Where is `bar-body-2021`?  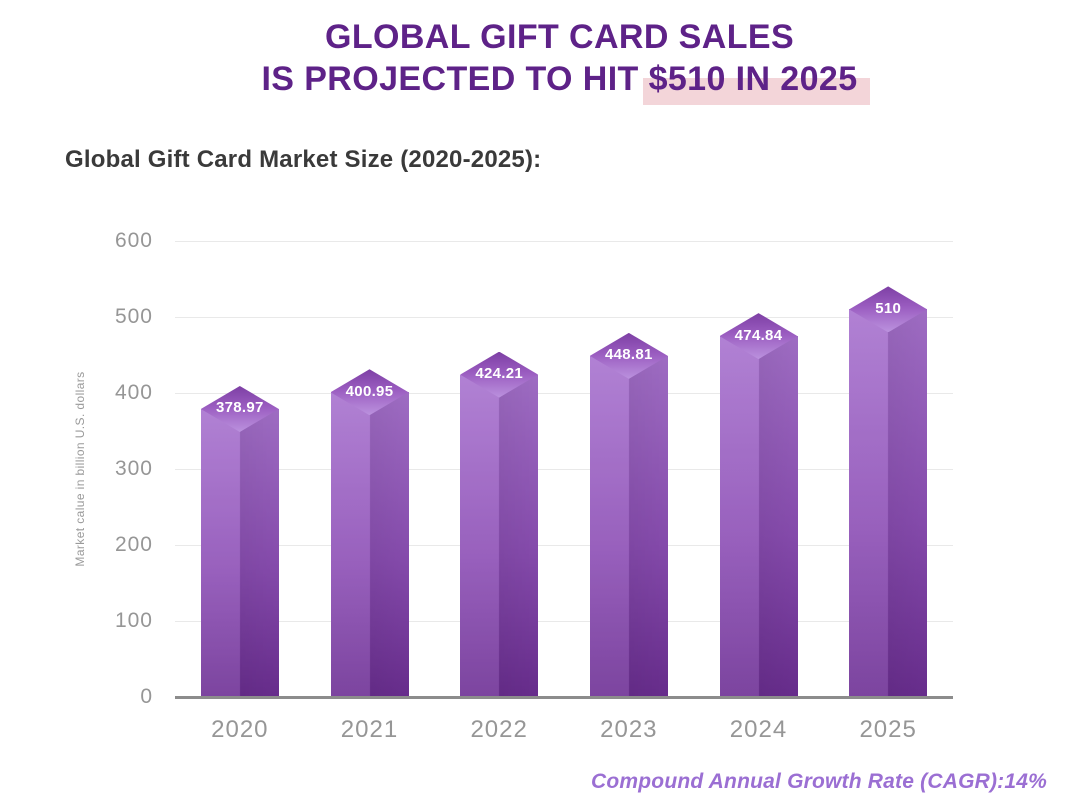
bar-body-2021 is located at coordinates (369, 544).